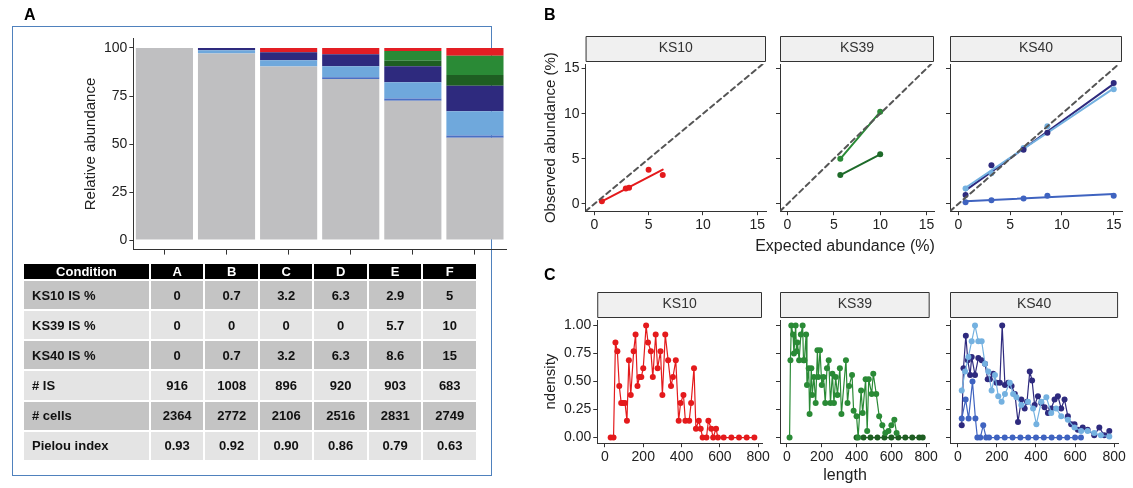  Describe the element at coordinates (177, 416) in the screenshot. I see `text: 2364` at that location.